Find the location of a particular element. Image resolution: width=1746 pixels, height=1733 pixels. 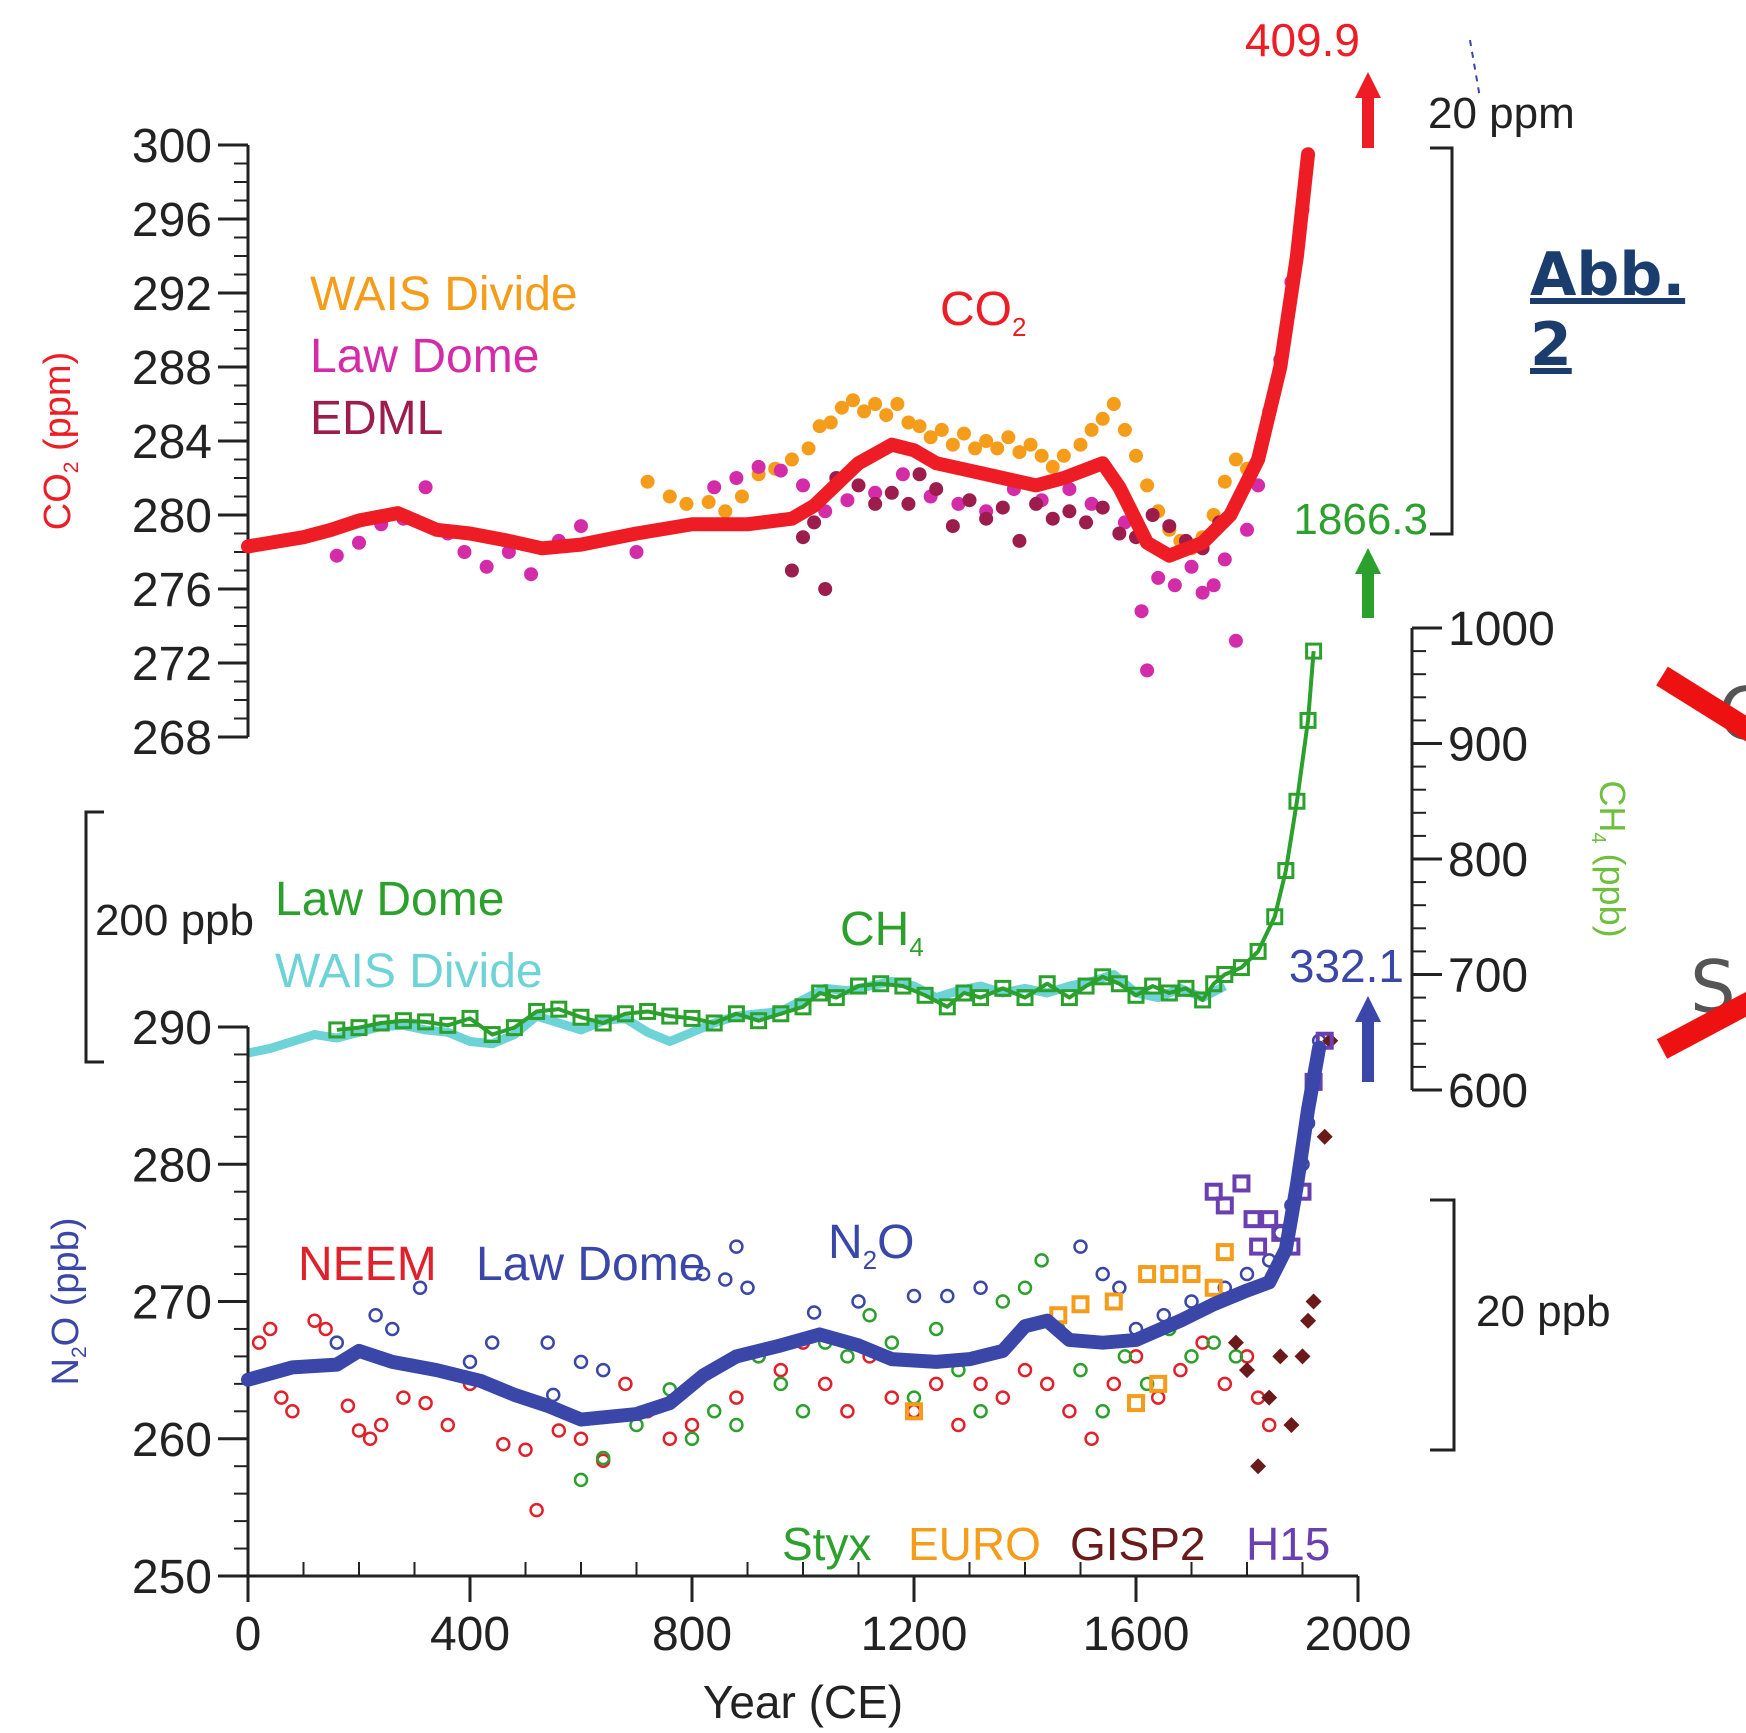

n2o-modern-arrow-shaft is located at coordinates (1368, 1051).